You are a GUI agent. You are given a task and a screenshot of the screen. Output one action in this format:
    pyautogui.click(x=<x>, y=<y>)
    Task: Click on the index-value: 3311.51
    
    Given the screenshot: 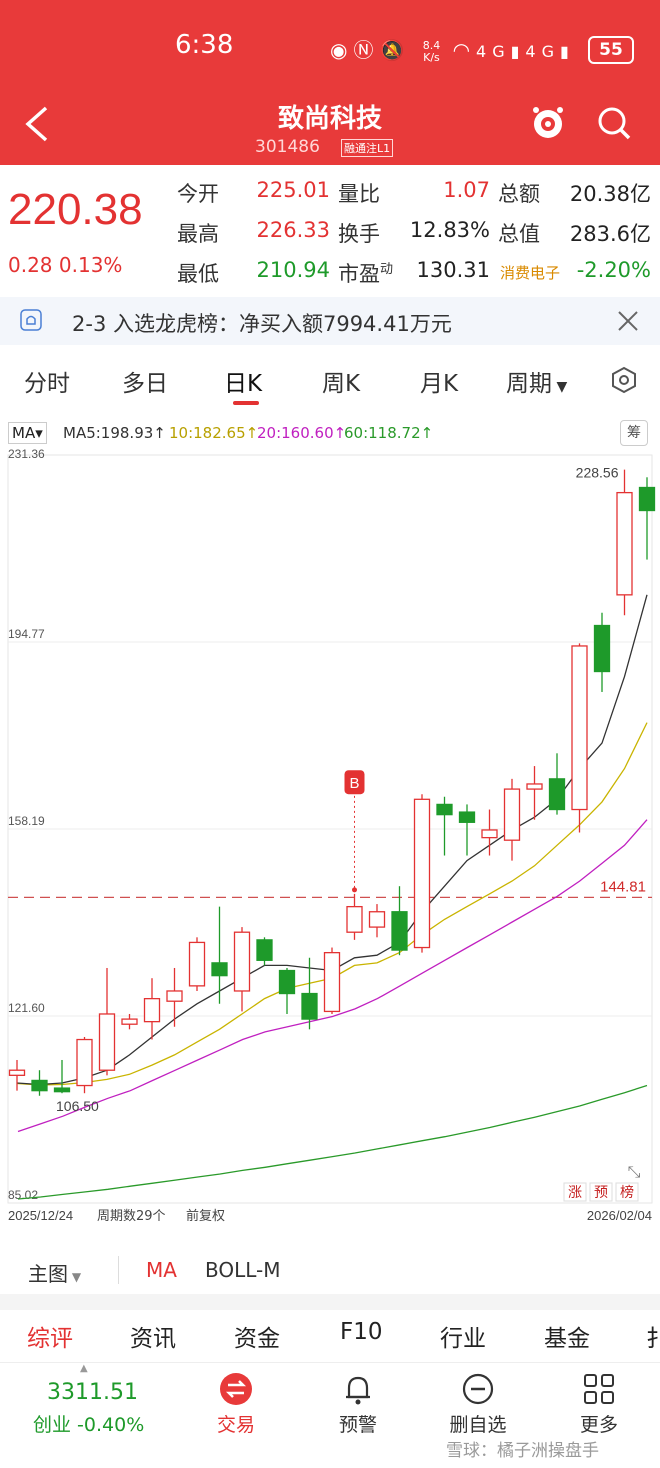 What is the action you would take?
    pyautogui.click(x=92, y=1392)
    